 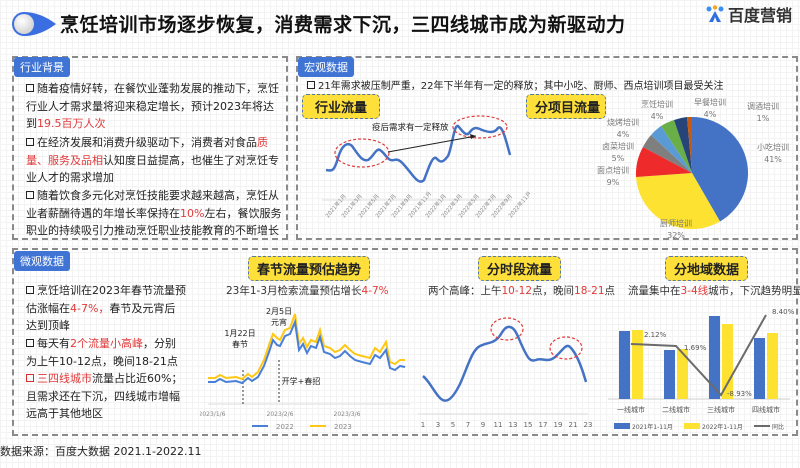 What do you see at coordinates (522, 291) in the screenshot?
I see `hourly-subtitle: 两个高峰：上午10-12点，晚间18-21点` at bounding box center [522, 291].